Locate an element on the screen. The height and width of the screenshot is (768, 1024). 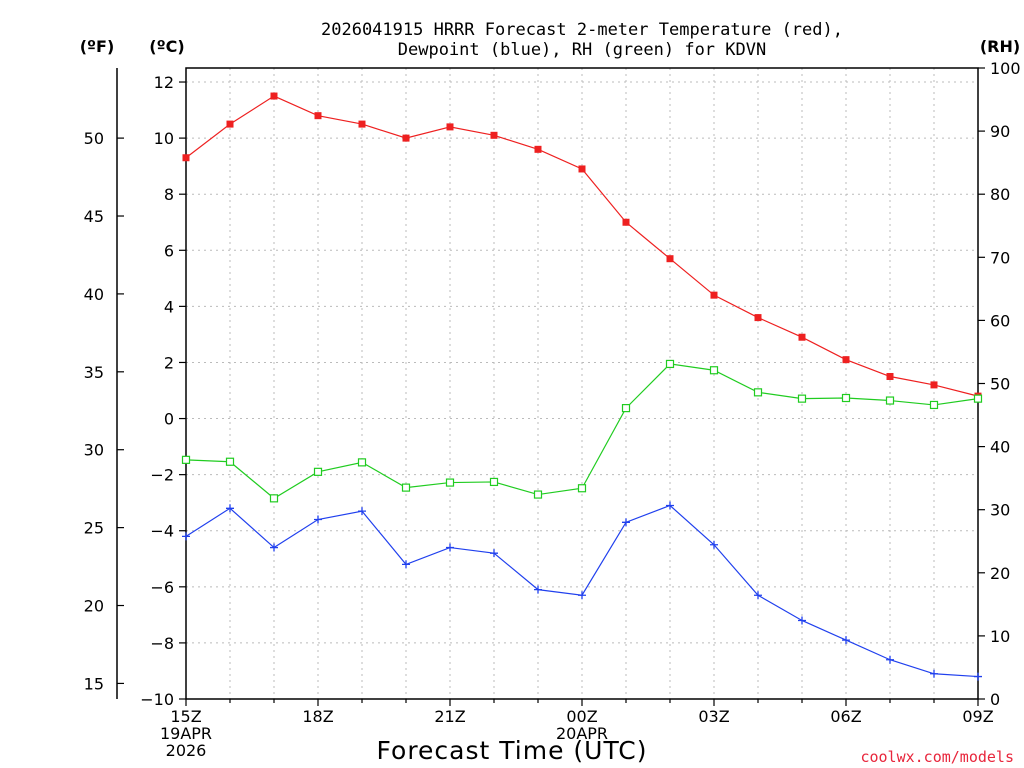
time-tick-label: 2026 is located at coordinates (186, 750).